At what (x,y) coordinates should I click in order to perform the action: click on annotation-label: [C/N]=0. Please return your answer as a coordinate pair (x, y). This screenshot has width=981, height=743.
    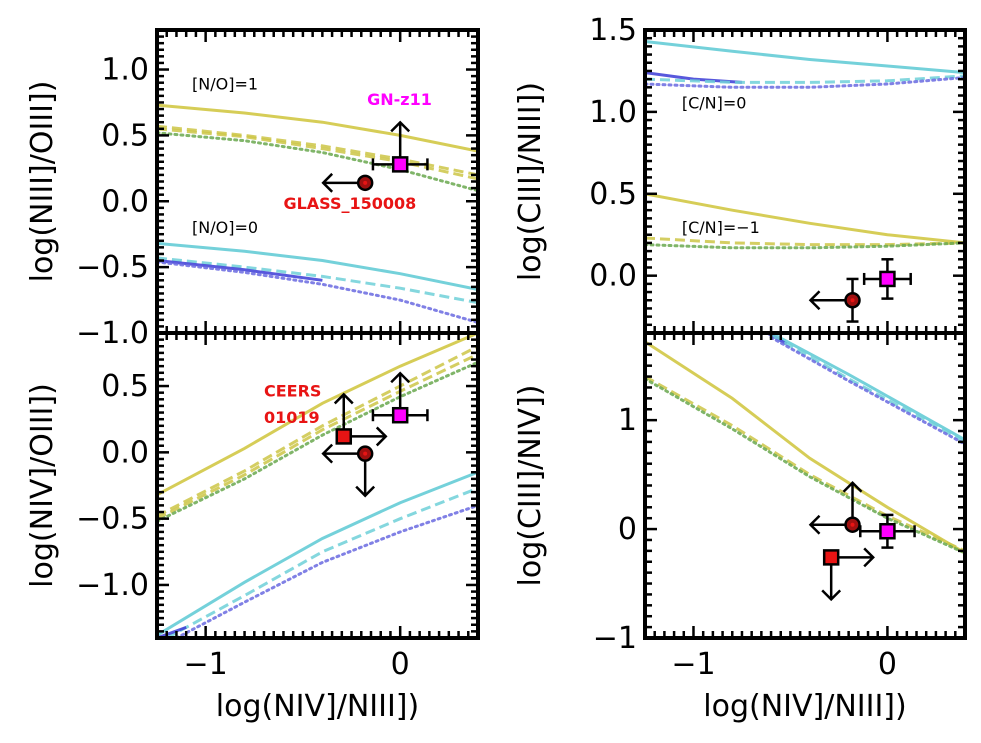
    Looking at the image, I should click on (714, 103).